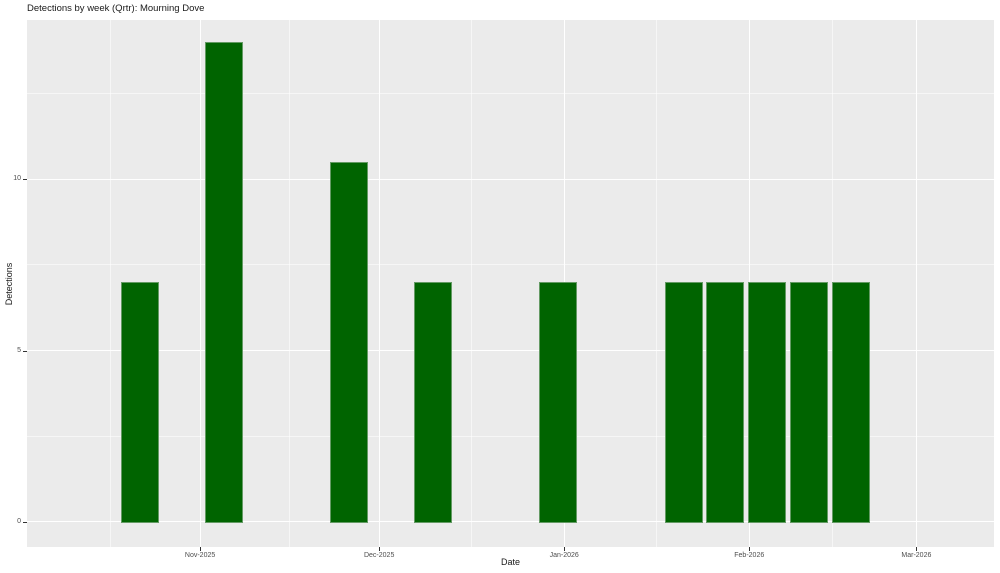 The height and width of the screenshot is (573, 1000). I want to click on x-axis-title: Date, so click(510, 562).